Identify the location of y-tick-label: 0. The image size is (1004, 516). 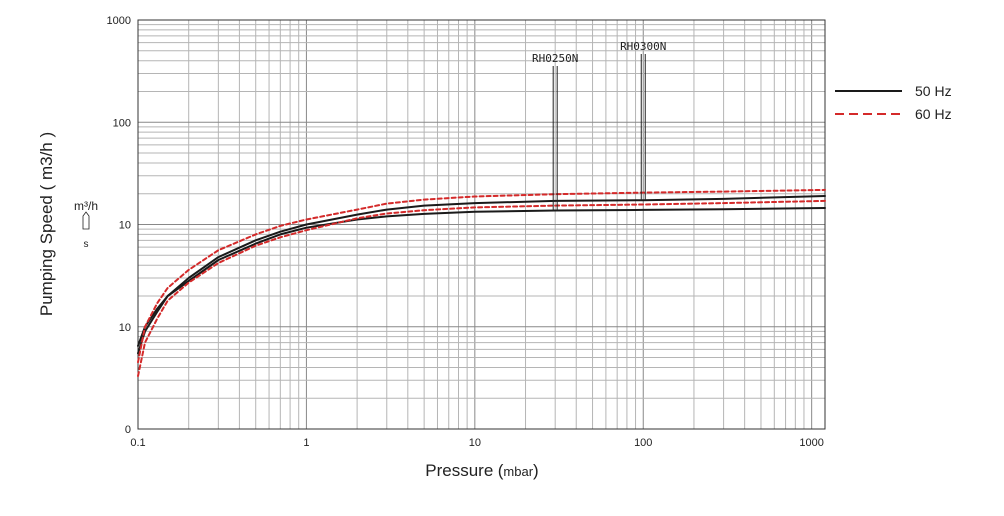
(128, 430).